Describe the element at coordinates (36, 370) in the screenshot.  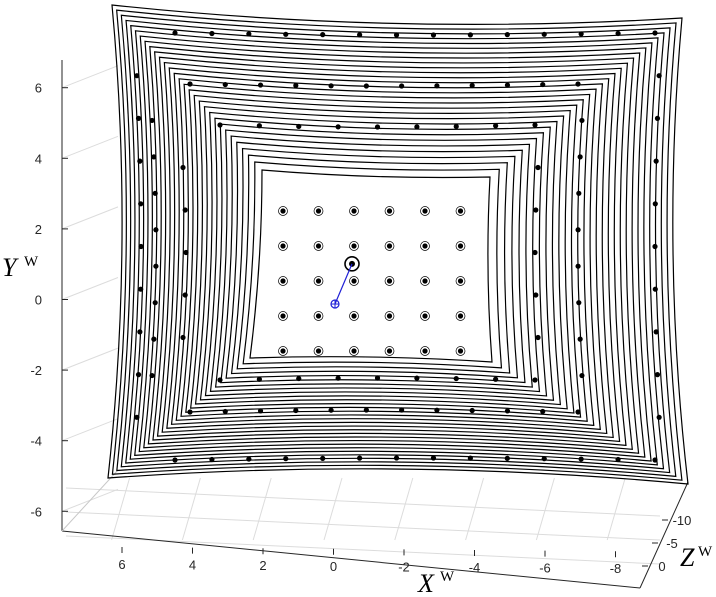
I see `y-tick-label: -2` at that location.